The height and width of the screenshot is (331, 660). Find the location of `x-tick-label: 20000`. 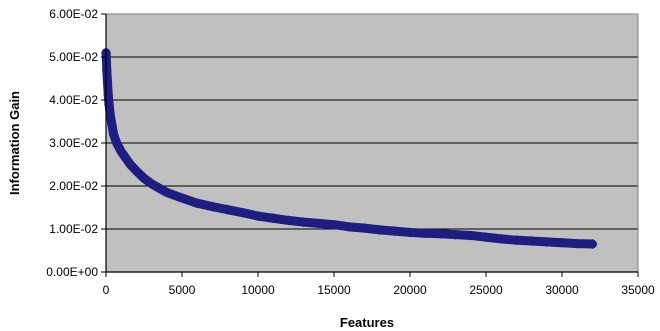

x-tick-label: 20000 is located at coordinates (410, 290).